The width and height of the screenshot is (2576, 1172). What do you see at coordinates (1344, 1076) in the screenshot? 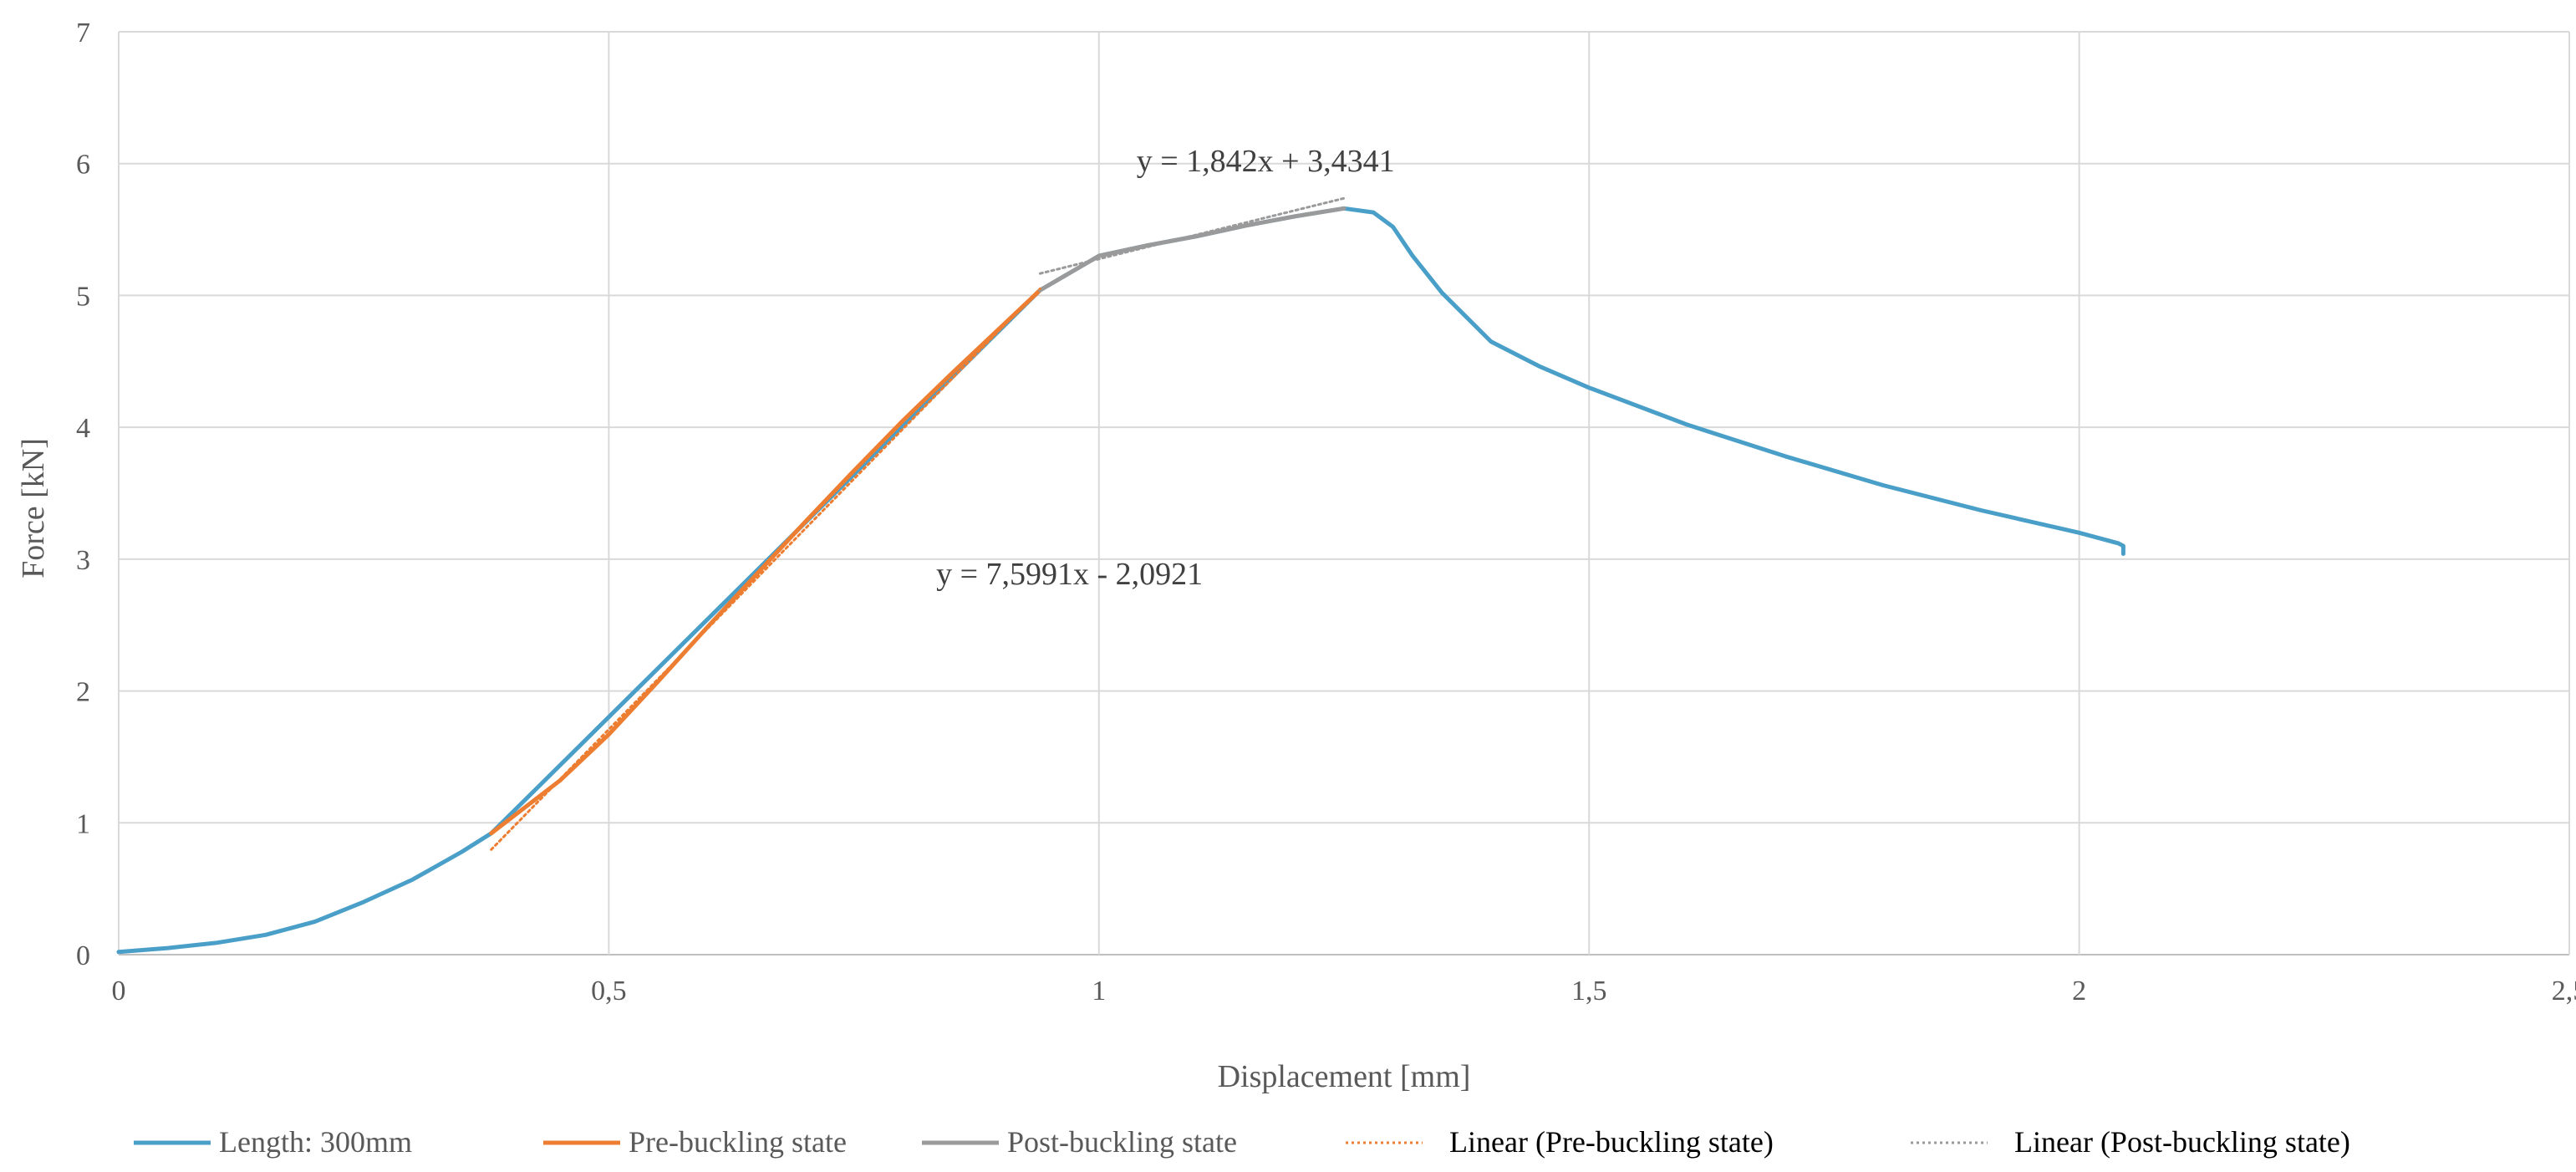
I see `x-axis-title: Displacement [mm]` at bounding box center [1344, 1076].